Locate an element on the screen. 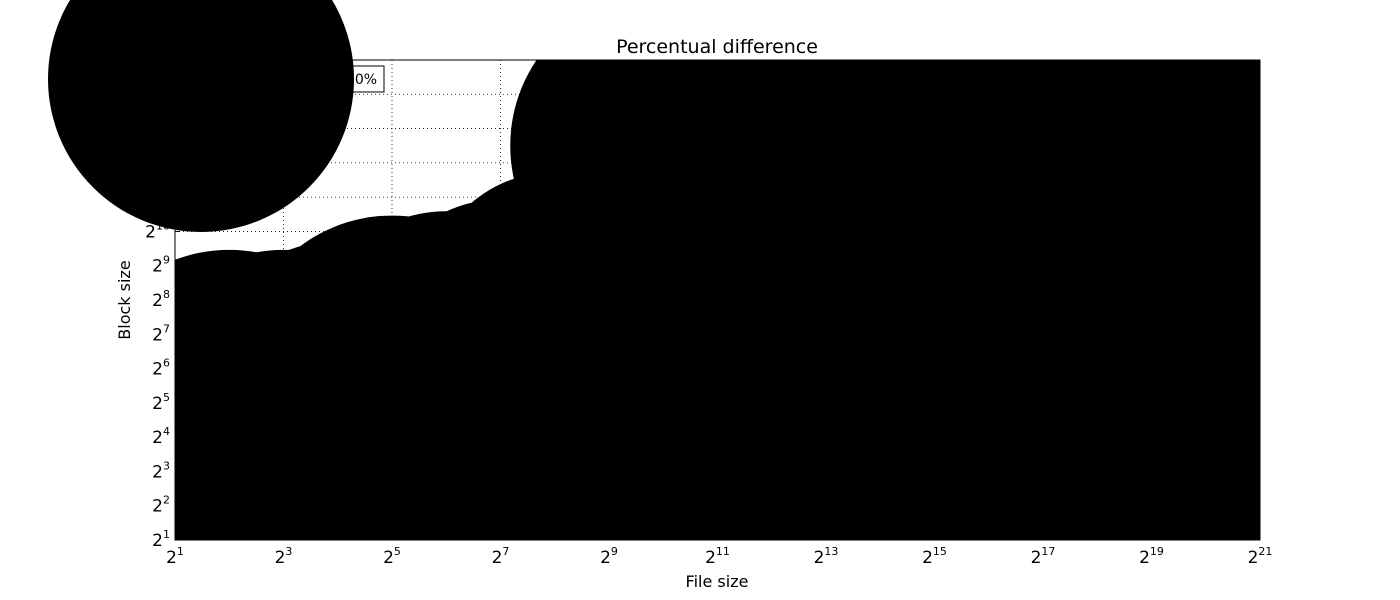 The height and width of the screenshot is (600, 1400). x-axis-label: File size is located at coordinates (717, 581).